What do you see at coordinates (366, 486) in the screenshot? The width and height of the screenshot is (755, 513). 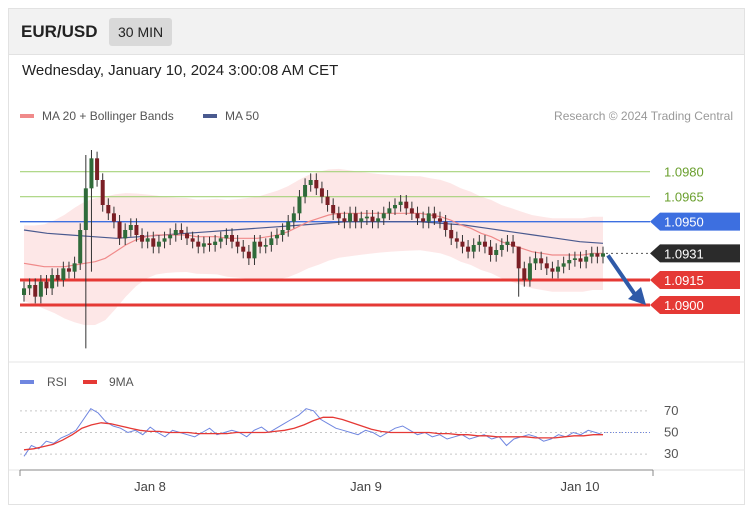 I see `x-tick-label-1: Jan 9` at bounding box center [366, 486].